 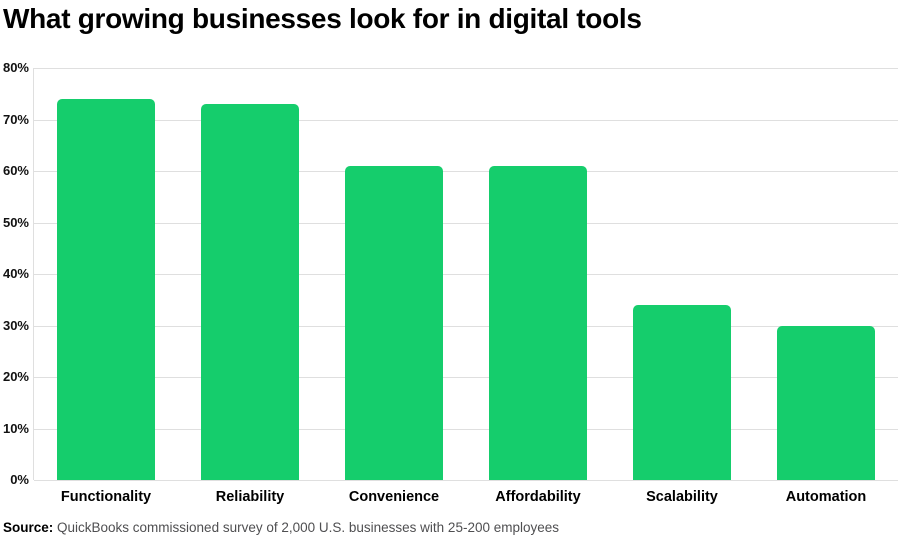 I want to click on y-tick-label-80pct: 80%, so click(x=15, y=67).